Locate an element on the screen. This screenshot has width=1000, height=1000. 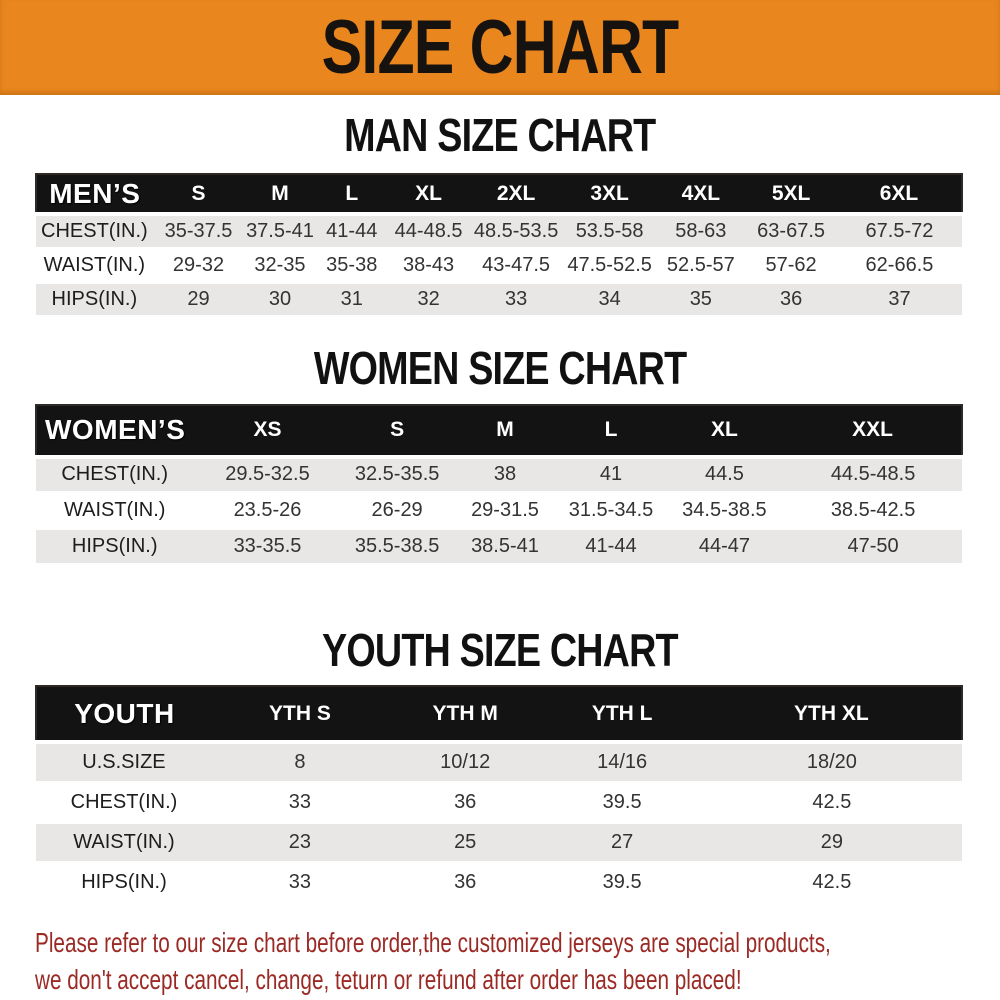
size-value-cell: 23 is located at coordinates (300, 841).